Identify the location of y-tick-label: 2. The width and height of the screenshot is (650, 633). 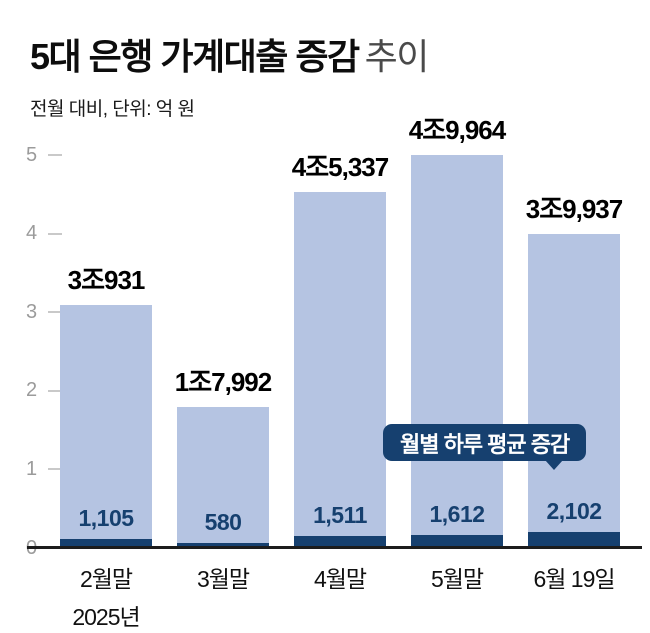
(32, 390).